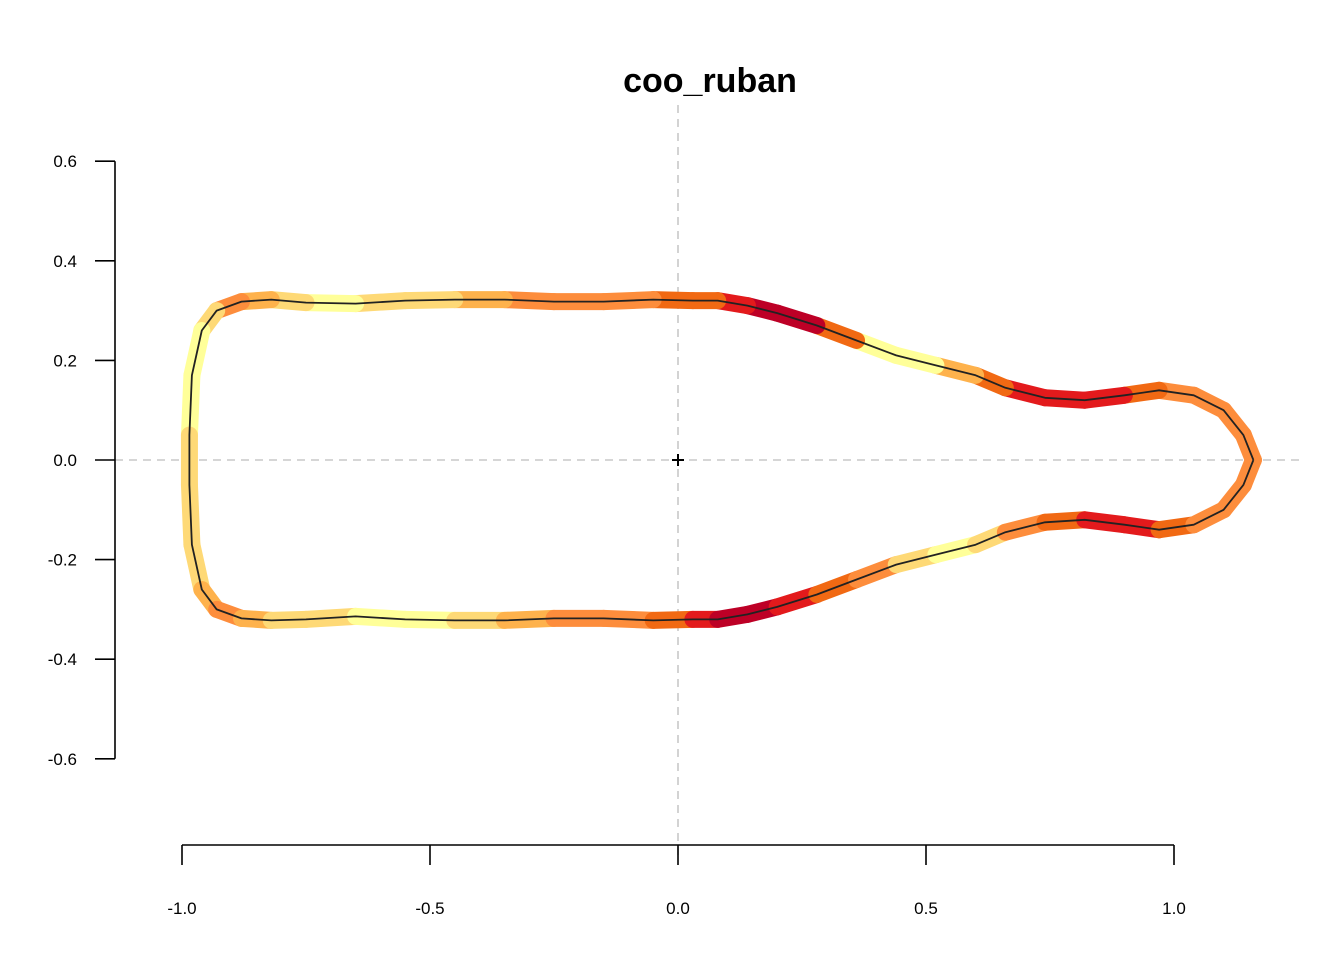 This screenshot has height=960, width=1344. Describe the element at coordinates (62, 659) in the screenshot. I see `y-tick-label: -0.4` at that location.